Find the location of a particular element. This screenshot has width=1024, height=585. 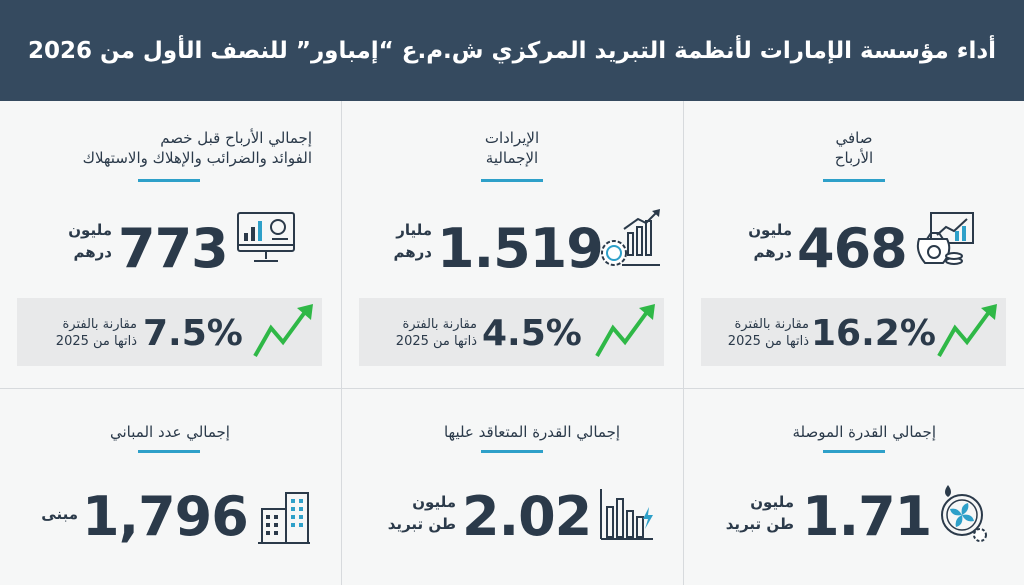

change-percent-value: 7.5% is located at coordinates (193, 333).